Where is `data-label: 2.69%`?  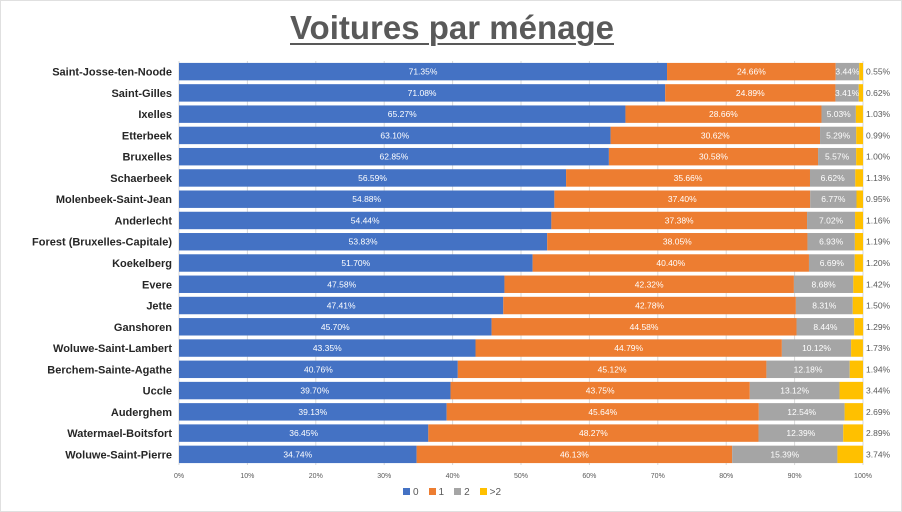 data-label: 2.69% is located at coordinates (878, 412).